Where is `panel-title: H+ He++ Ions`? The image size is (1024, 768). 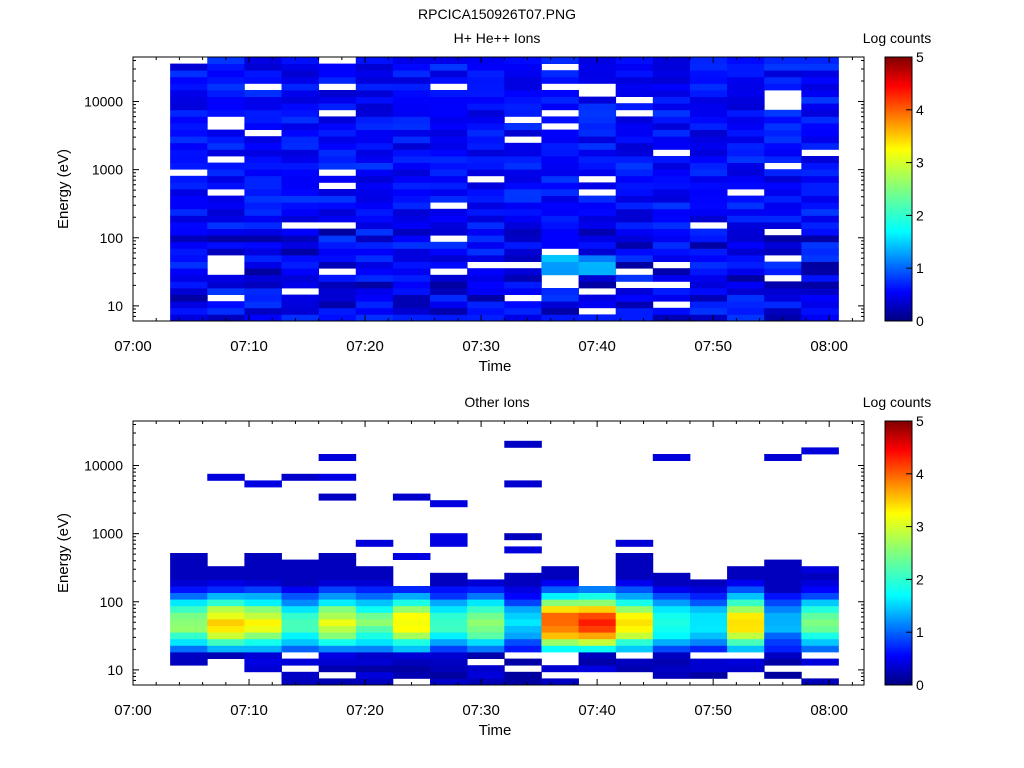
panel-title: H+ He++ Ions is located at coordinates (497, 38).